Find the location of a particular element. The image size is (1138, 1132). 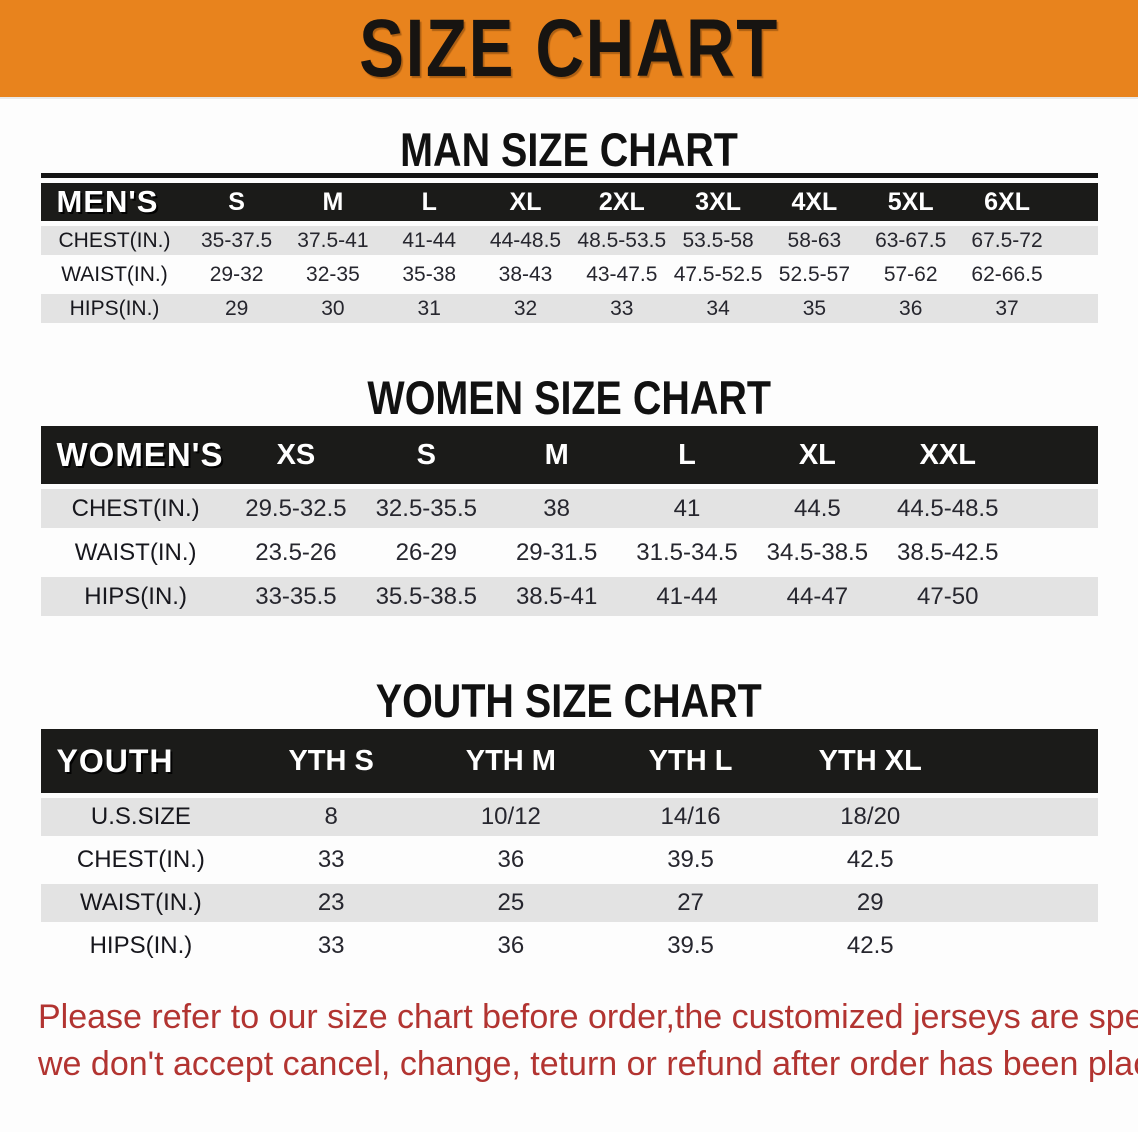

size-value: 34 is located at coordinates (718, 308).